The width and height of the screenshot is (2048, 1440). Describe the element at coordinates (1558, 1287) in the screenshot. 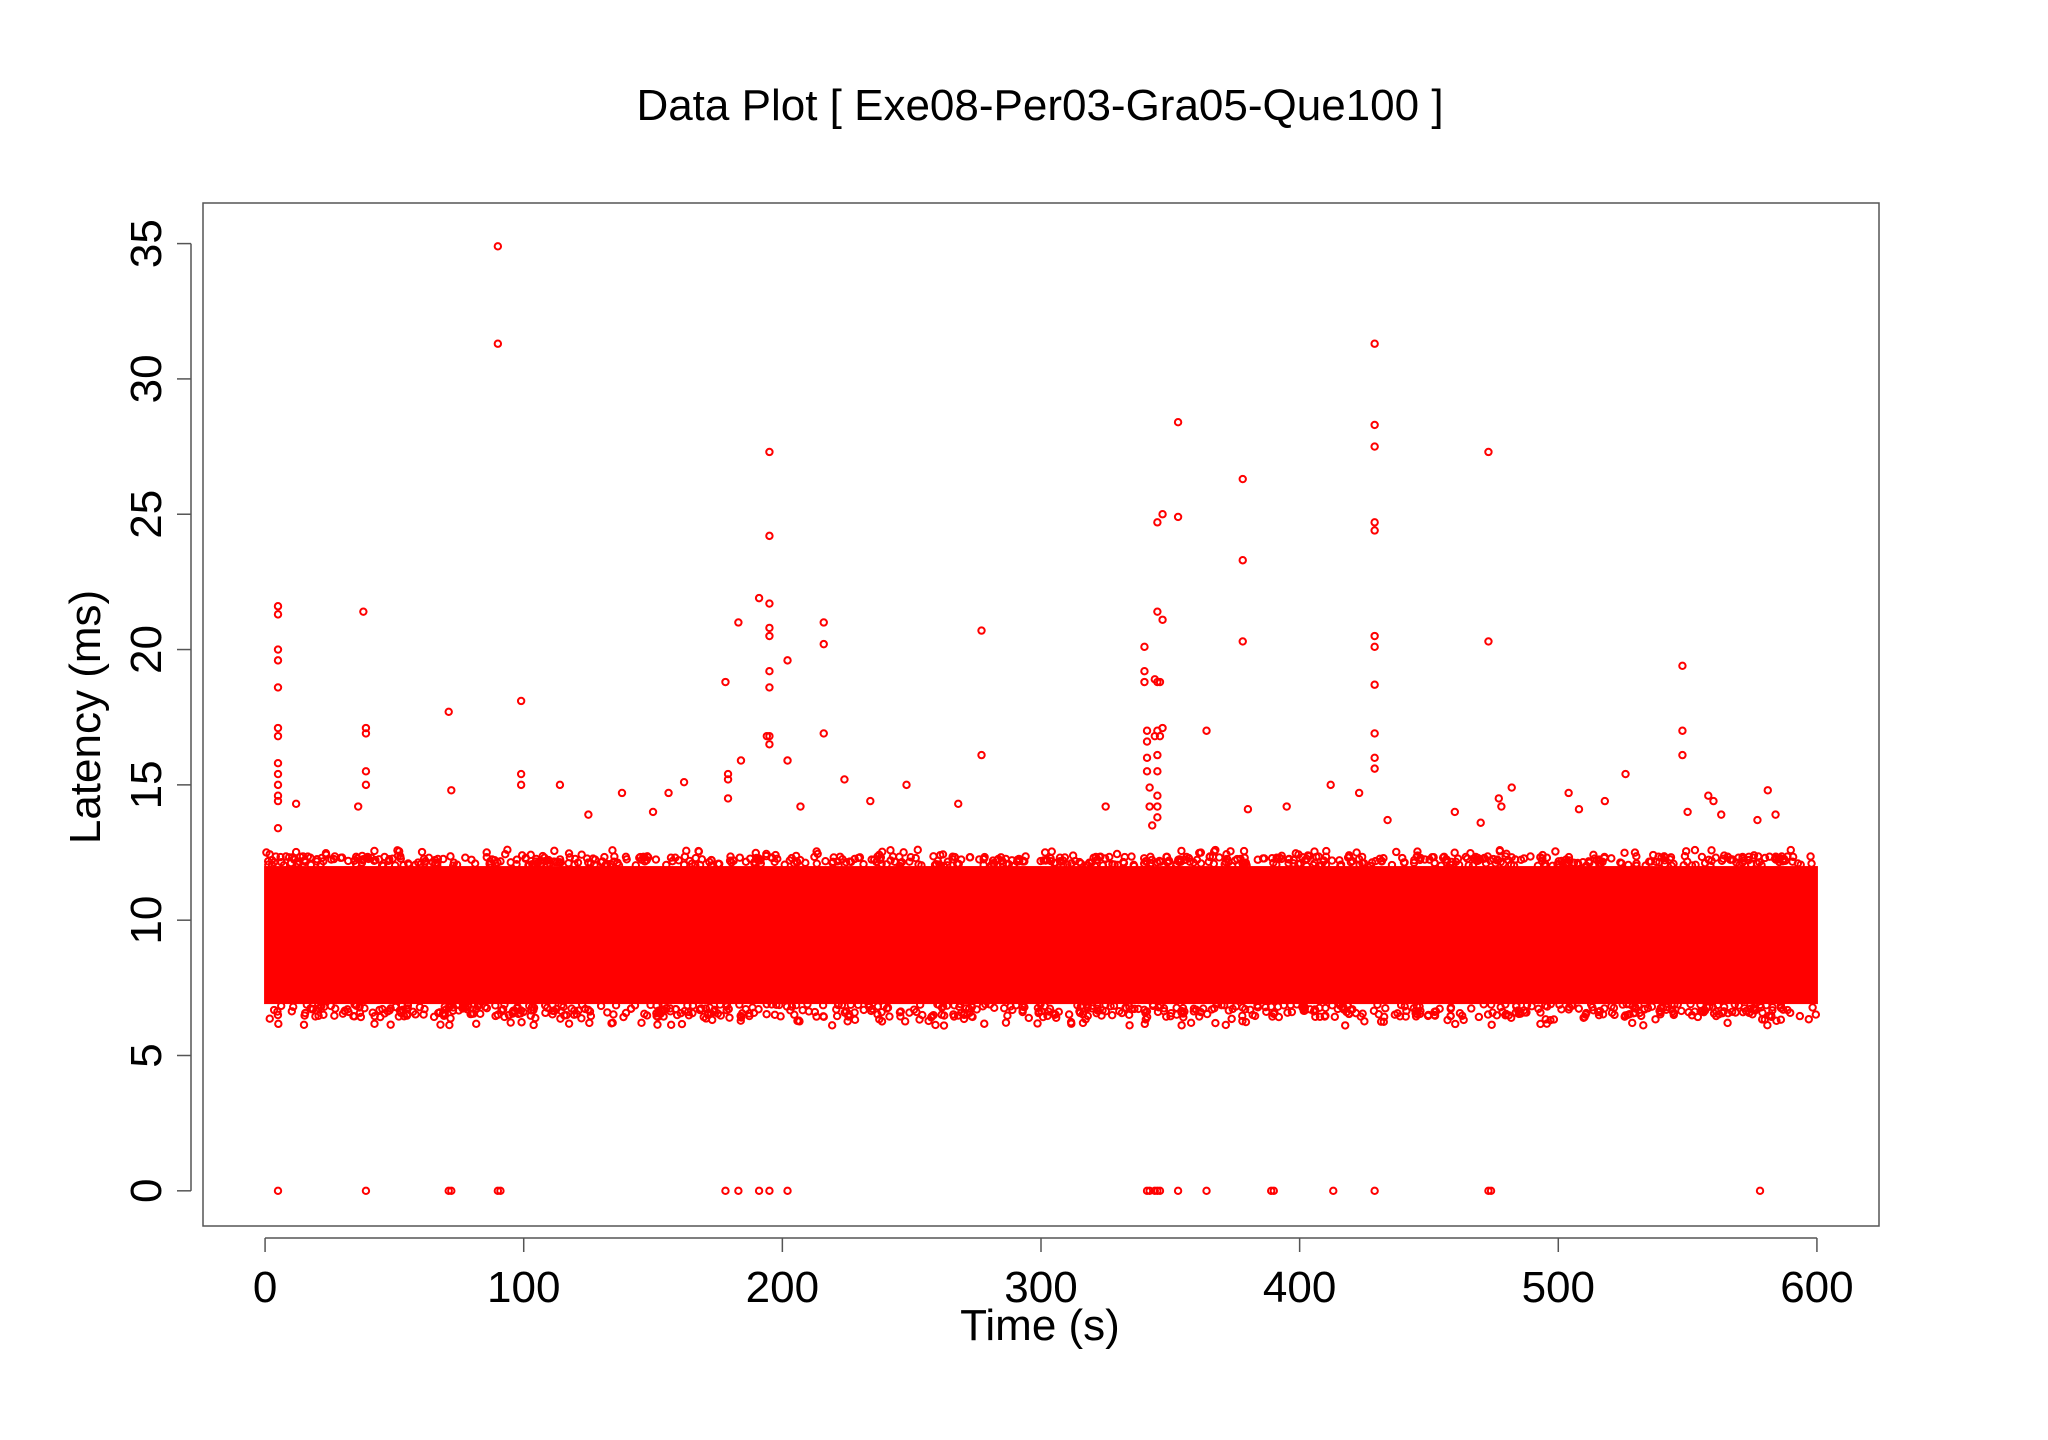

I see `x-tick-label: 500` at that location.